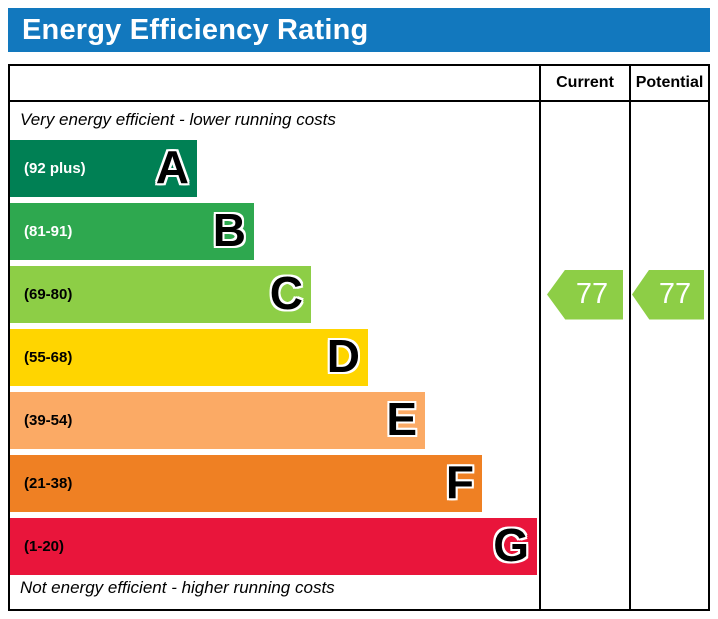 The image size is (718, 619). What do you see at coordinates (401, 418) in the screenshot?
I see `band-letter: E` at bounding box center [401, 418].